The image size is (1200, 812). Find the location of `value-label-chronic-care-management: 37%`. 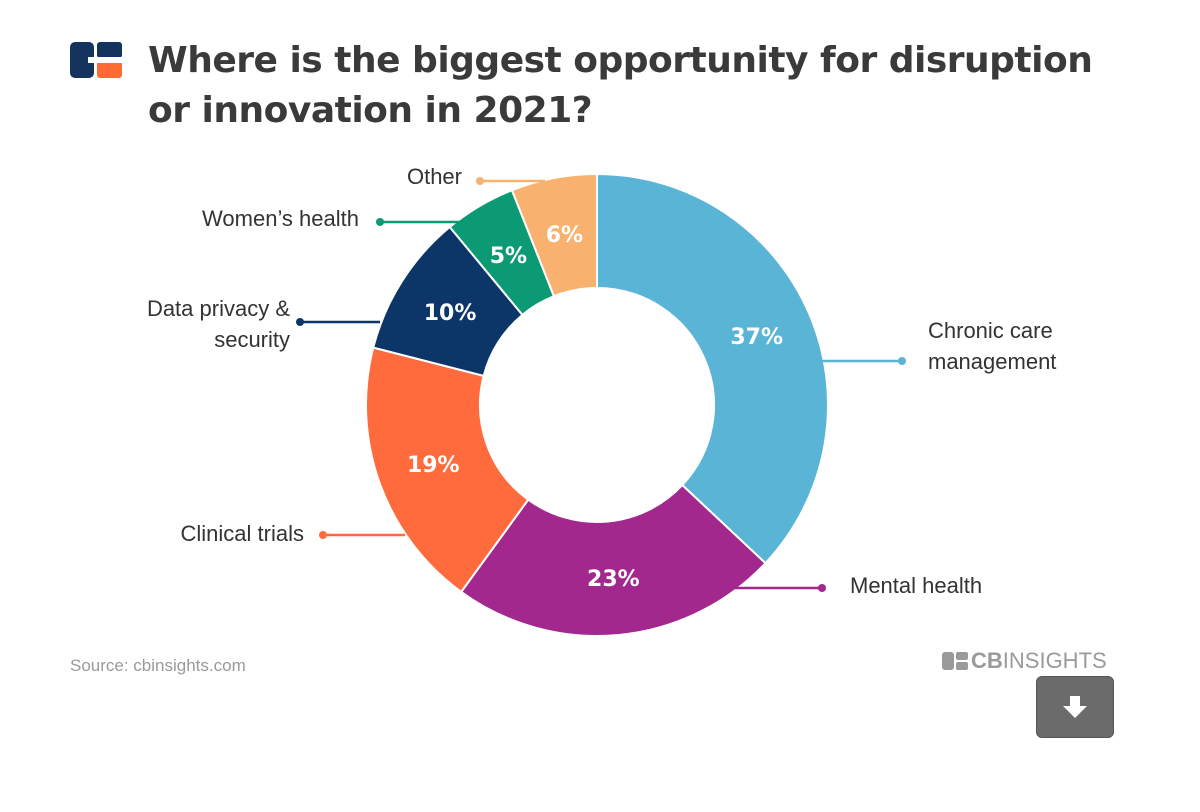

value-label-chronic-care-management: 37% is located at coordinates (756, 337).